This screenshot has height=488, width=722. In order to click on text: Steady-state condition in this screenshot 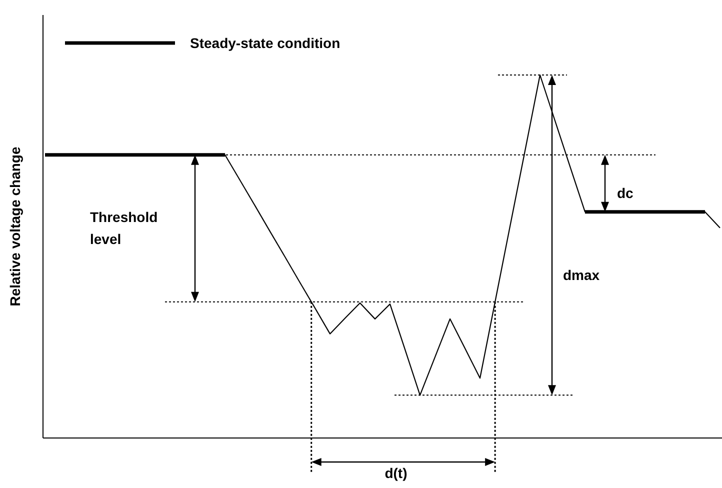, I will do `click(265, 43)`.